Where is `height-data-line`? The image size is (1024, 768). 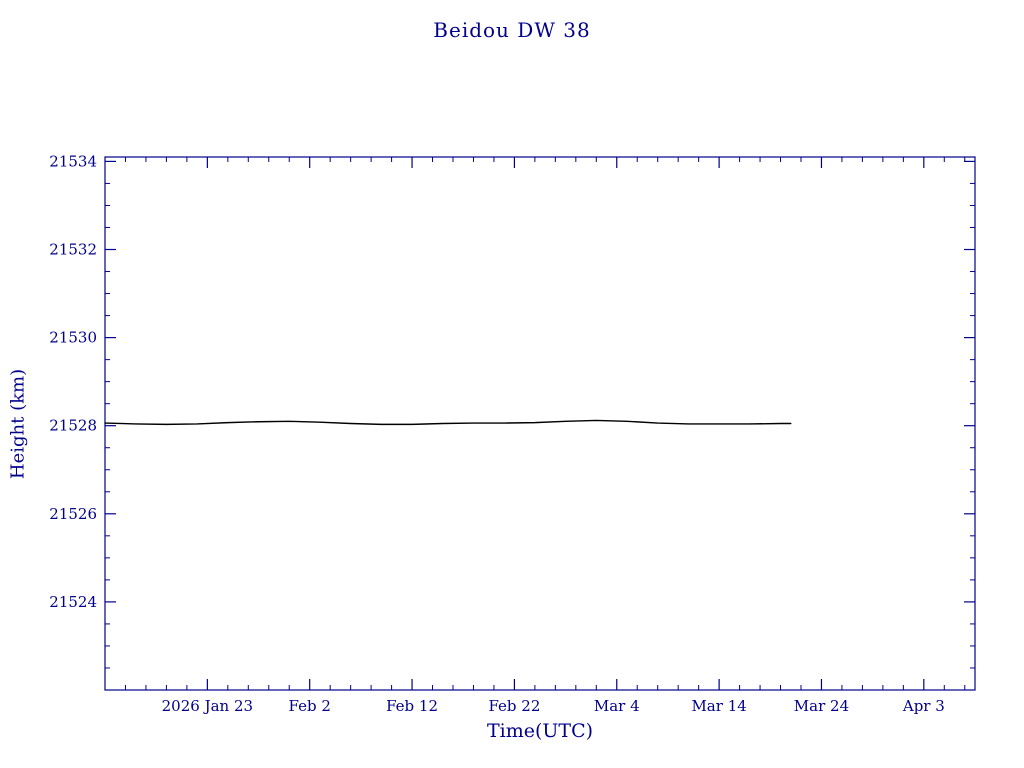 height-data-line is located at coordinates (448, 422).